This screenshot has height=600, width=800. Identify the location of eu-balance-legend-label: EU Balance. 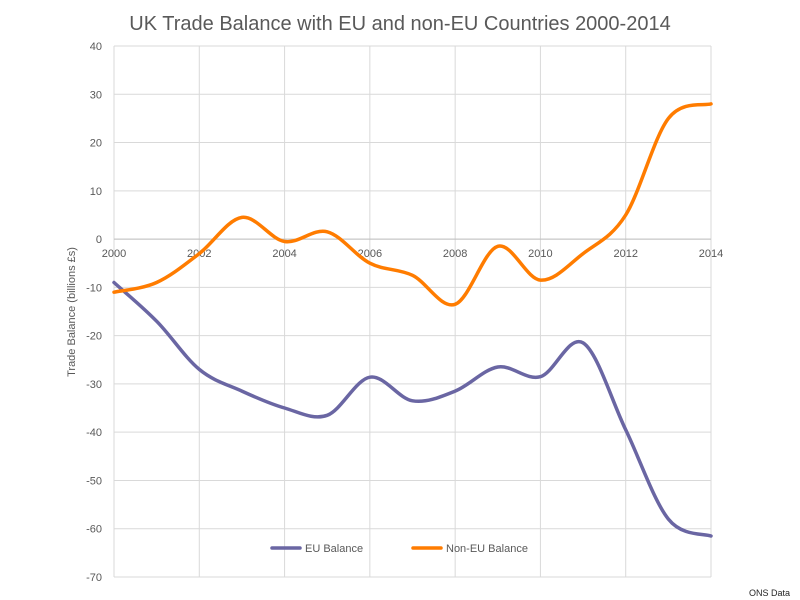
(334, 549).